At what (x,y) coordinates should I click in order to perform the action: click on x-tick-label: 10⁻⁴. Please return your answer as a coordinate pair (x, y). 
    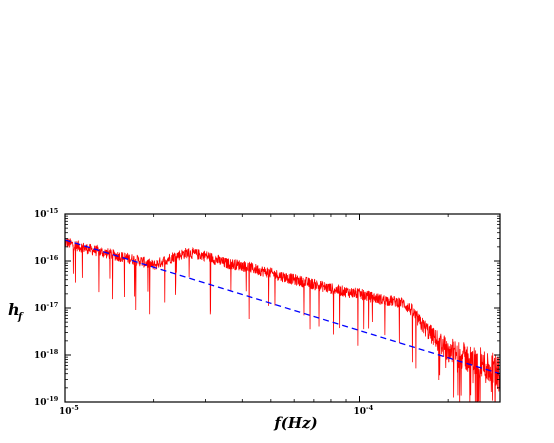
    Looking at the image, I should click on (363, 410).